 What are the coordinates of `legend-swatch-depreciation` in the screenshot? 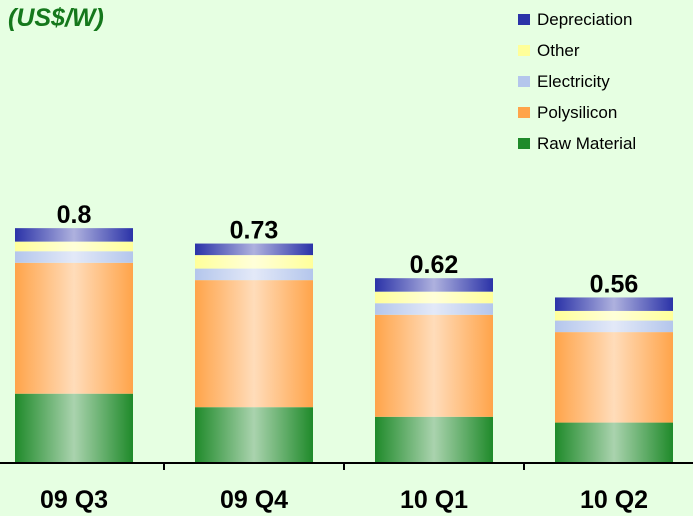 It's located at (524, 19).